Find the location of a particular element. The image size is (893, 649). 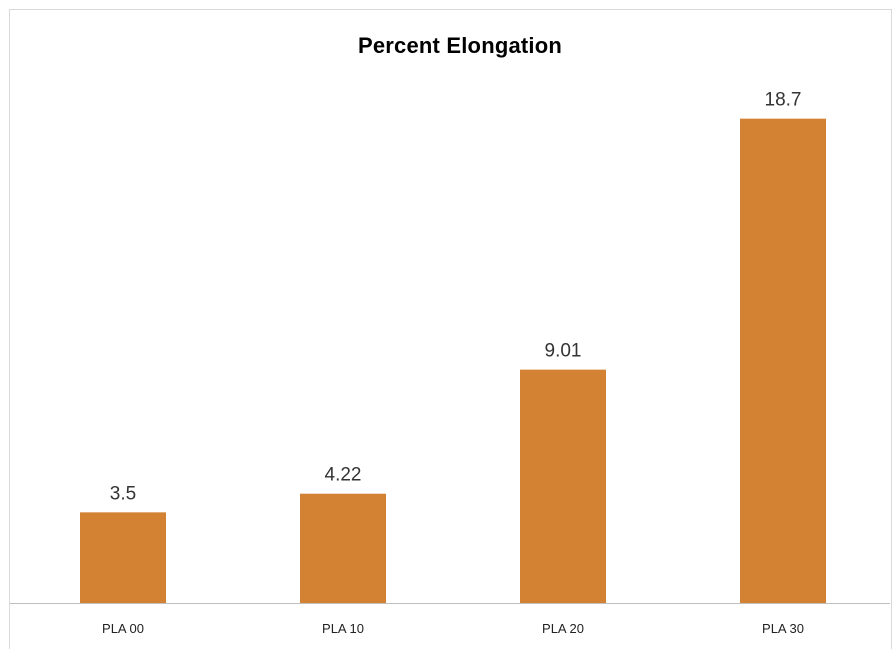

x-tick-label-pla-30: PLA 30 is located at coordinates (783, 628).